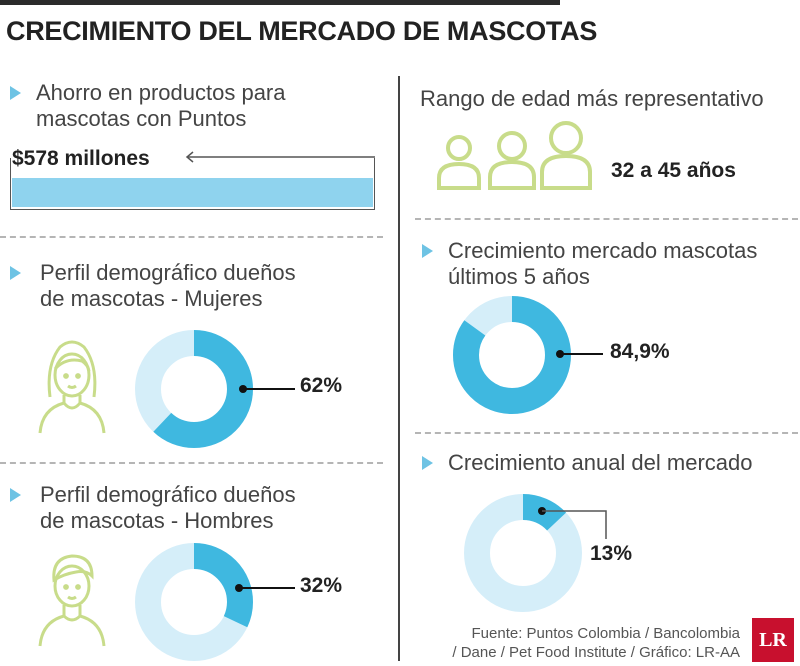  What do you see at coordinates (592, 98) in the screenshot?
I see `age-title: Rango de edad más representativo` at bounding box center [592, 98].